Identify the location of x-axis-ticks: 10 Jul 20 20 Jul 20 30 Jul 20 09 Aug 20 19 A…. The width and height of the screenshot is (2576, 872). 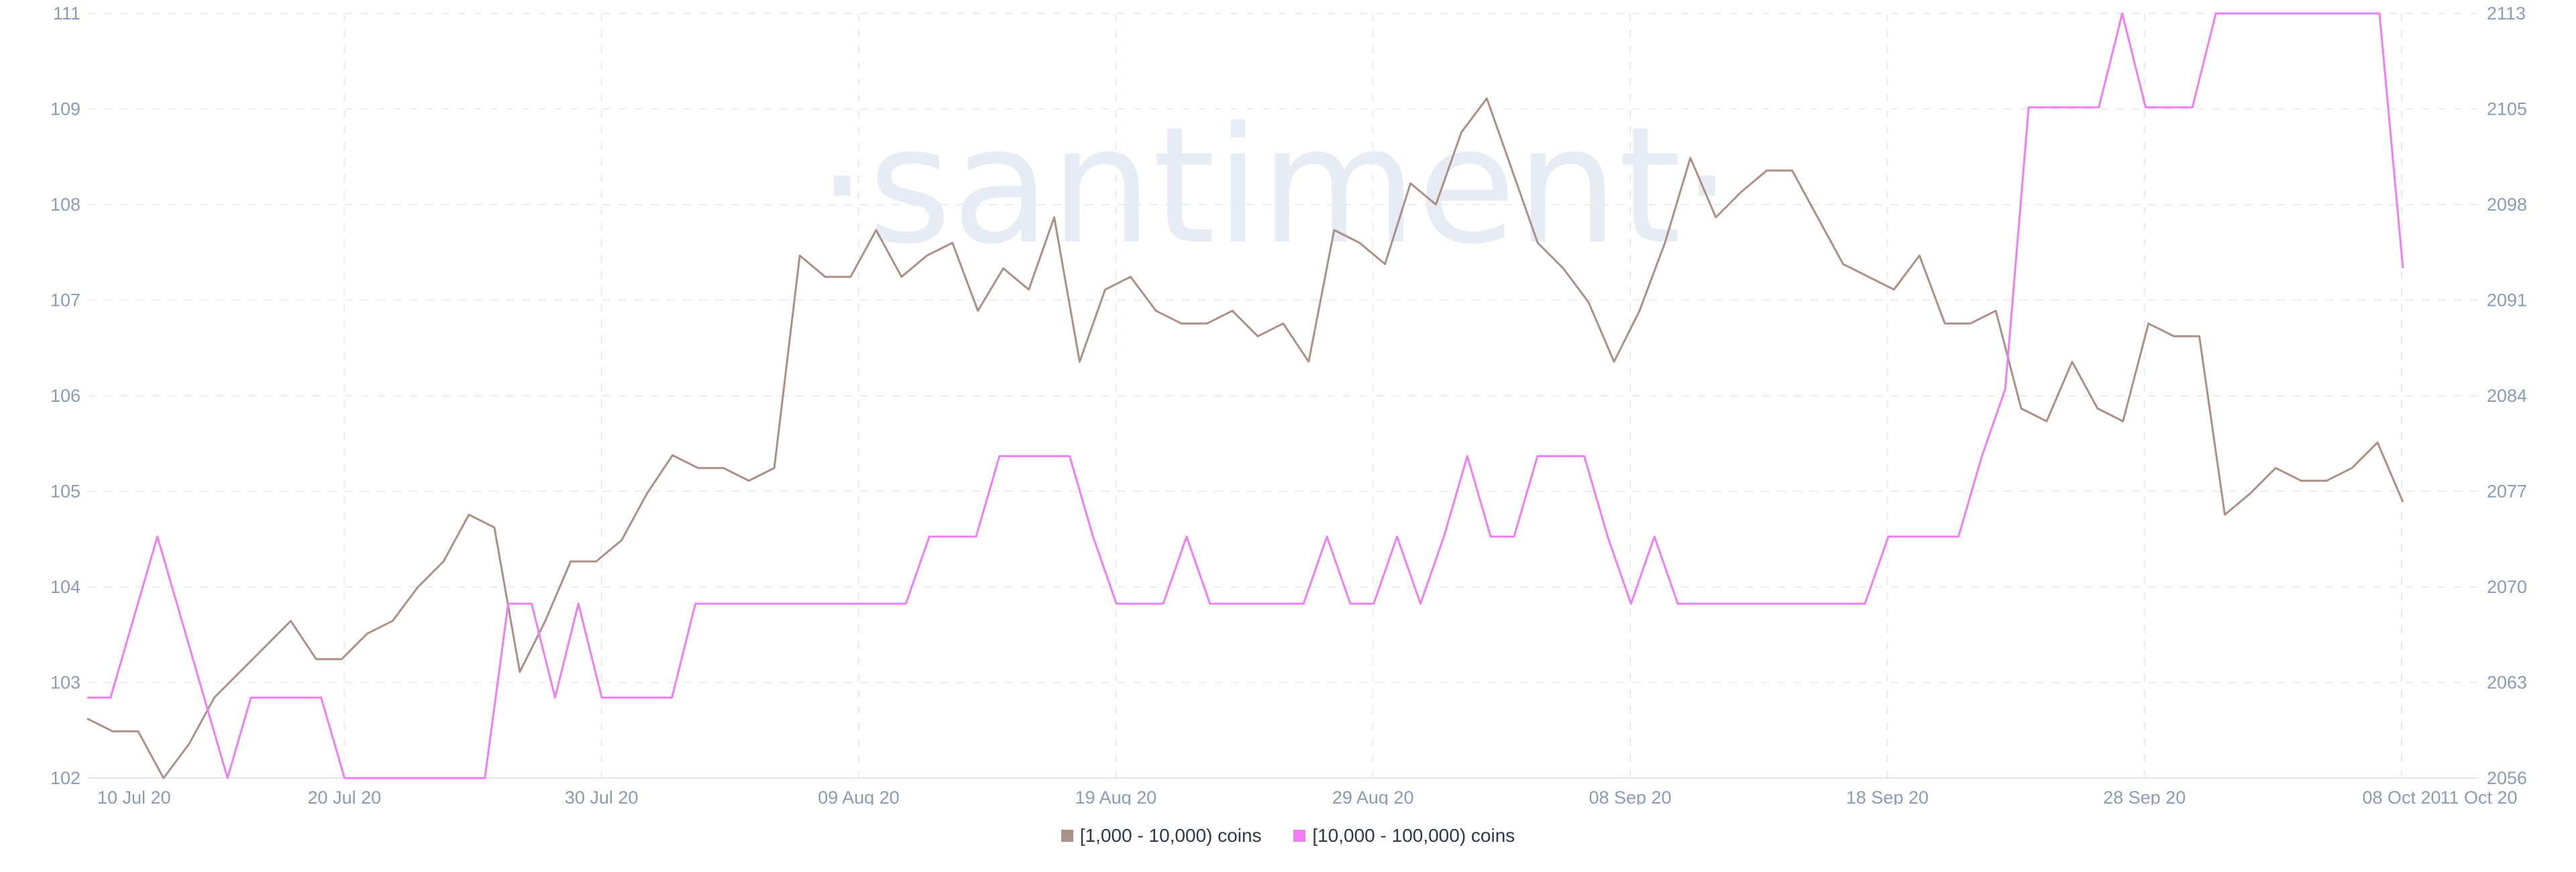
(1307, 796).